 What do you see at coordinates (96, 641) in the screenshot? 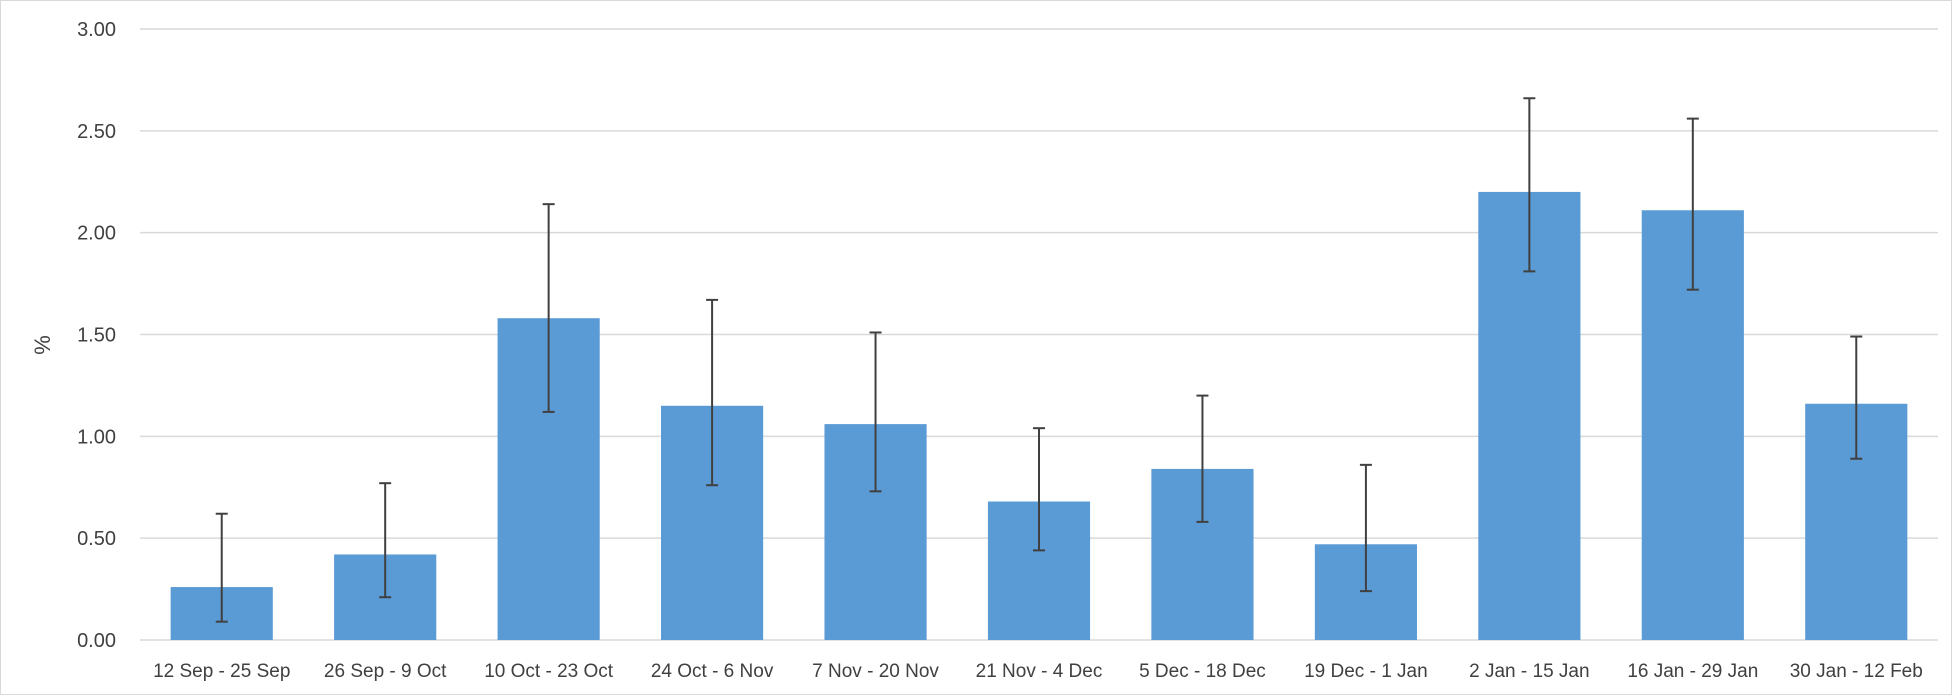
I see `y-tick-label: 0.00` at bounding box center [96, 641].